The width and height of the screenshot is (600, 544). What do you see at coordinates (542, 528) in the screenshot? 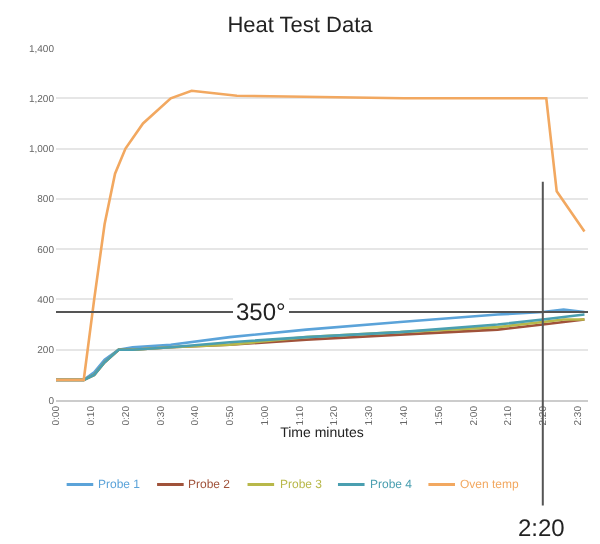
I see `ref-line-label: 2:20` at bounding box center [542, 528].